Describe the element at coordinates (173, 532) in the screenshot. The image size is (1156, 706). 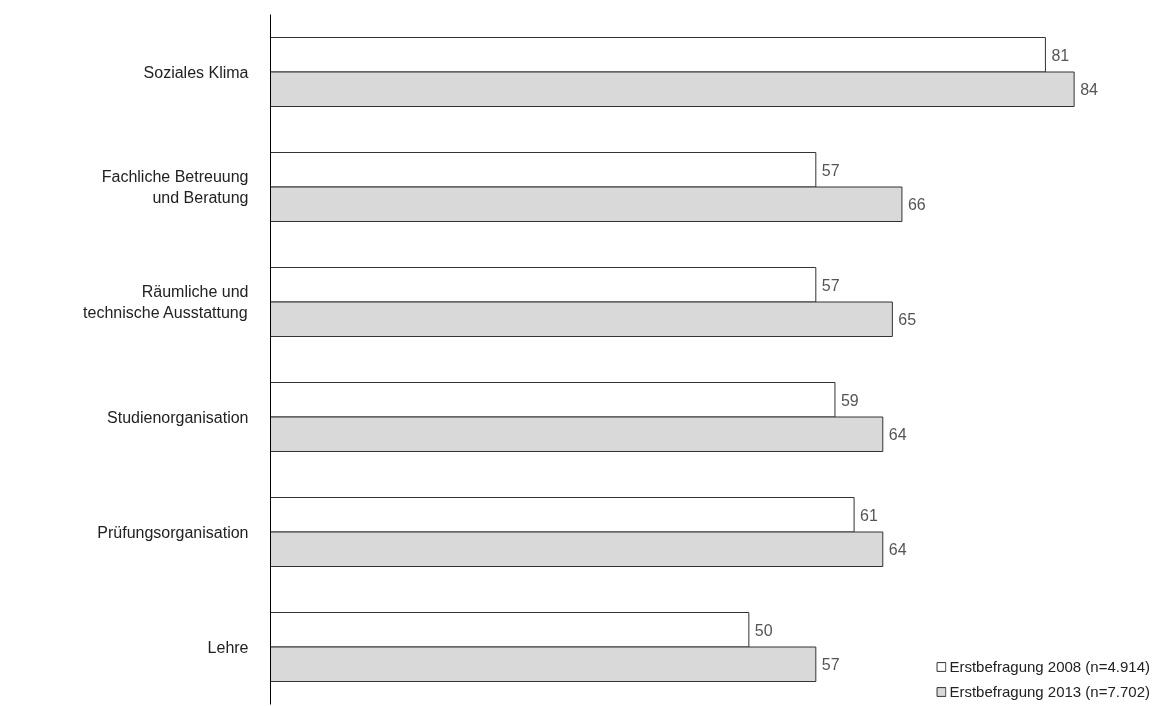
I see `y-tick-label: Prüfungsorganisation` at that location.